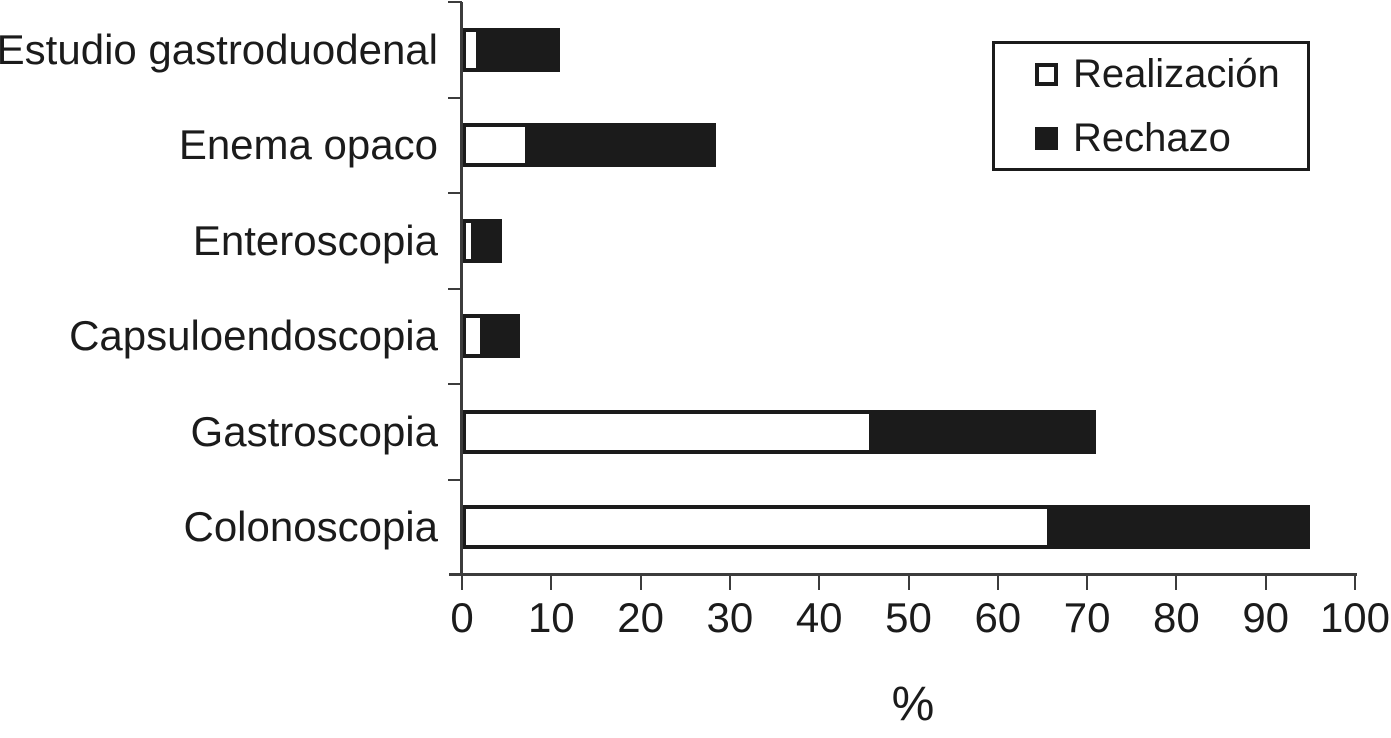  What do you see at coordinates (1046, 74) in the screenshot?
I see `legend-swatch-realizacion` at bounding box center [1046, 74].